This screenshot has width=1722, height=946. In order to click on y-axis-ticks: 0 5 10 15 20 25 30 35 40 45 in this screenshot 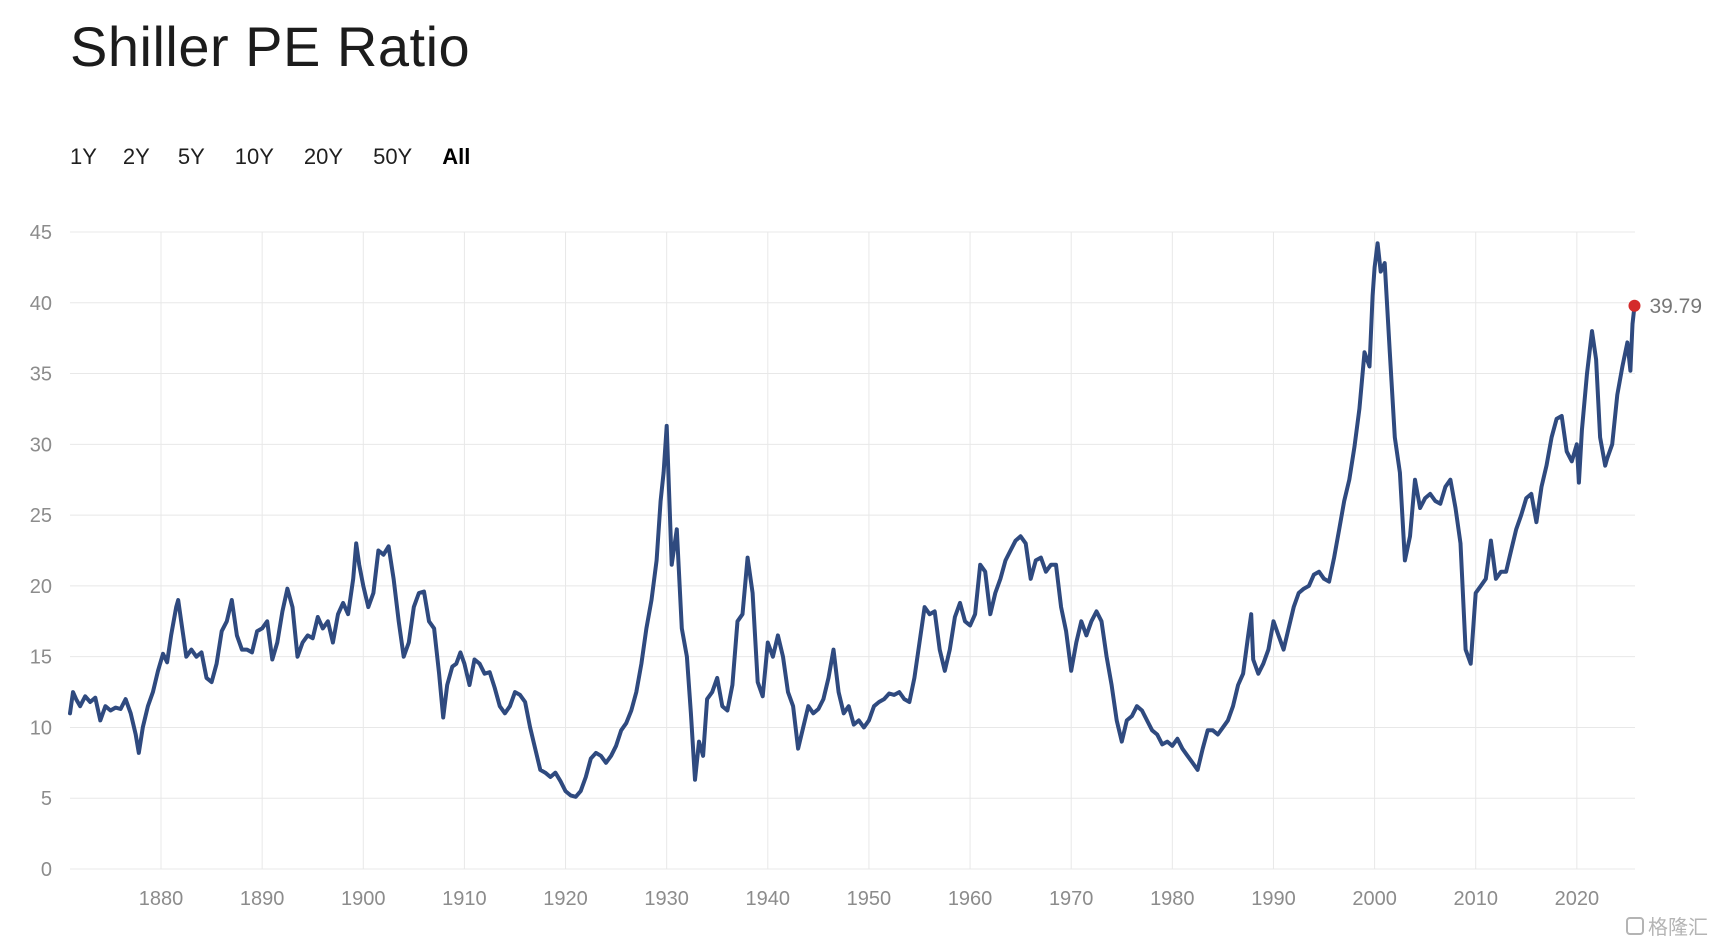, I will do `click(41, 551)`.